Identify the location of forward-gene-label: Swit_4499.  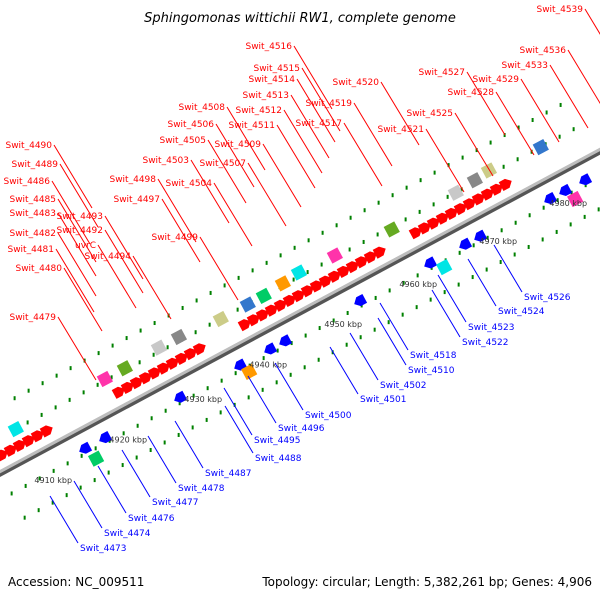
(174, 238).